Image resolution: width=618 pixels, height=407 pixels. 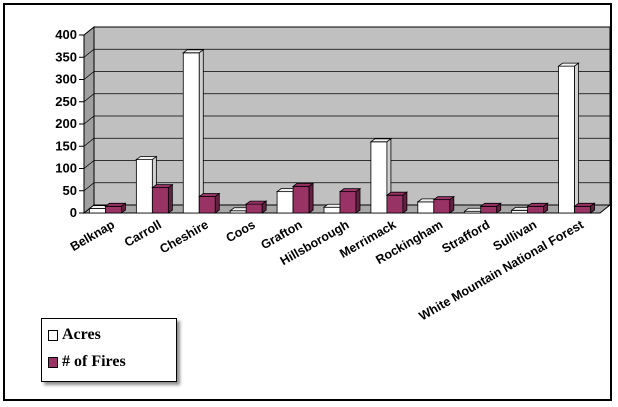 What do you see at coordinates (94, 361) in the screenshot?
I see `legend-label-fires: # of Fires` at bounding box center [94, 361].